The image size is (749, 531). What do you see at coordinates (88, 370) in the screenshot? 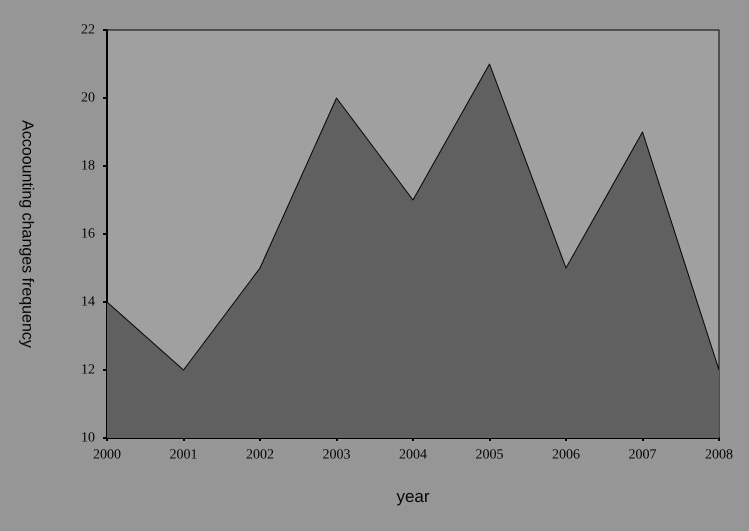
I see `y-tick-label: 12` at bounding box center [88, 370].